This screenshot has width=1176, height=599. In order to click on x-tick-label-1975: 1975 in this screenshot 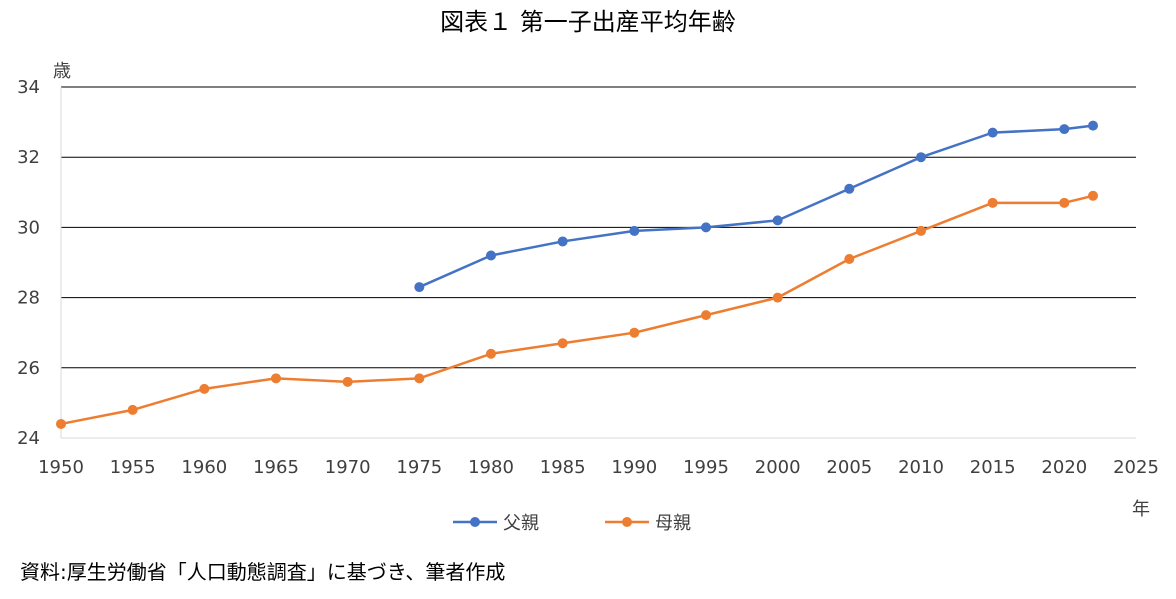, I will do `click(419, 467)`.